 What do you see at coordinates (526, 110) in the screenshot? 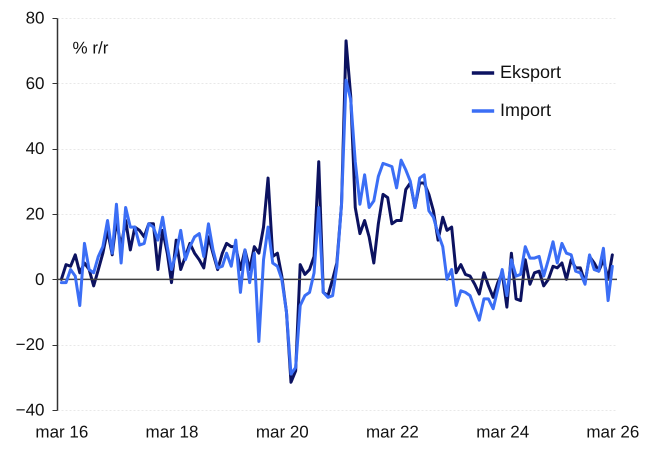
I see `legend-label: Import` at bounding box center [526, 110].